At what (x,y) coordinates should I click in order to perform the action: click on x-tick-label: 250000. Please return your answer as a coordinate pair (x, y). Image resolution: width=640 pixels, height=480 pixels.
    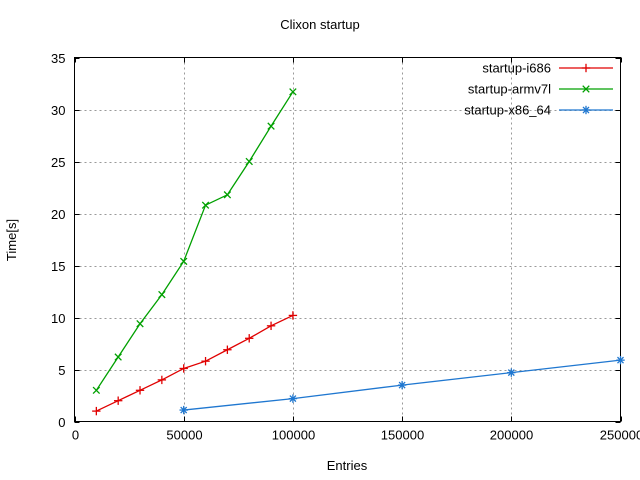
    Looking at the image, I should click on (620, 435).